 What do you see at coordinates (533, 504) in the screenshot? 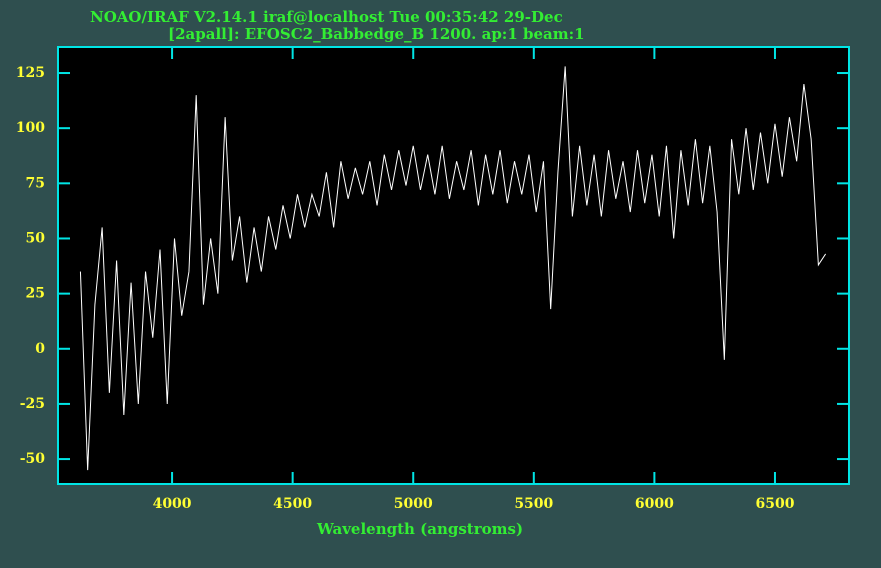
I see `x-tick-label: 5500` at bounding box center [533, 504].